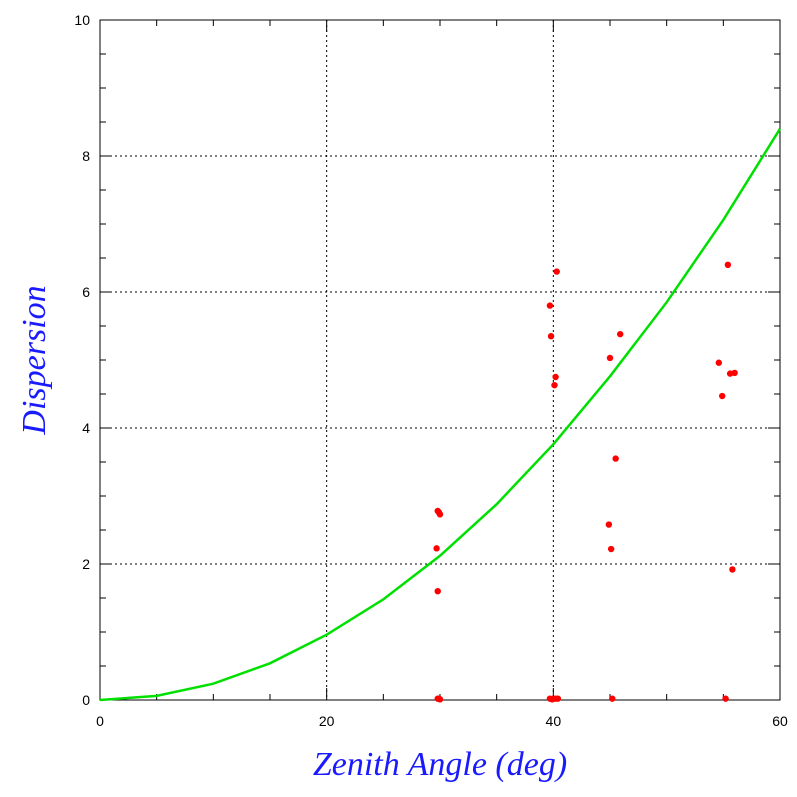 Image resolution: width=797 pixels, height=797 pixels. What do you see at coordinates (86, 564) in the screenshot?
I see `y-tick-label: 2` at bounding box center [86, 564].